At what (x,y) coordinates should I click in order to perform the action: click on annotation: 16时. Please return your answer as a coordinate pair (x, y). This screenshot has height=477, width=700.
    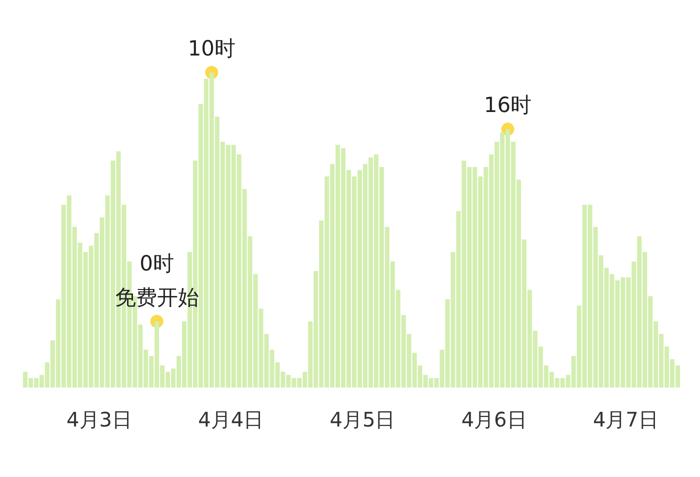
    Looking at the image, I should click on (508, 105).